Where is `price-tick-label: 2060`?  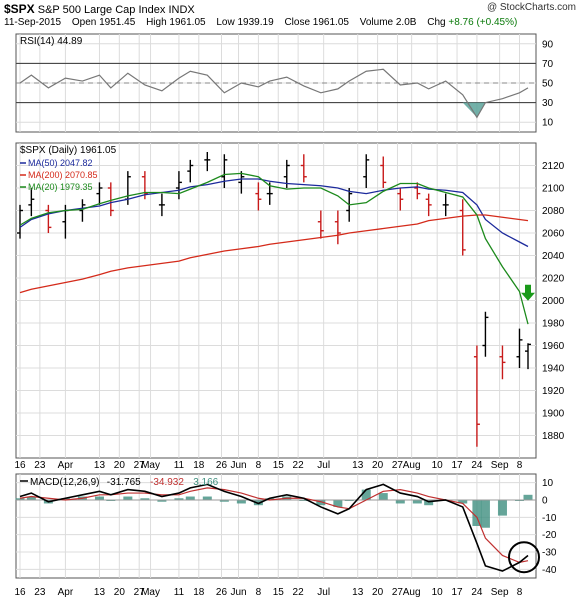 price-tick-label: 2060 is located at coordinates (553, 234).